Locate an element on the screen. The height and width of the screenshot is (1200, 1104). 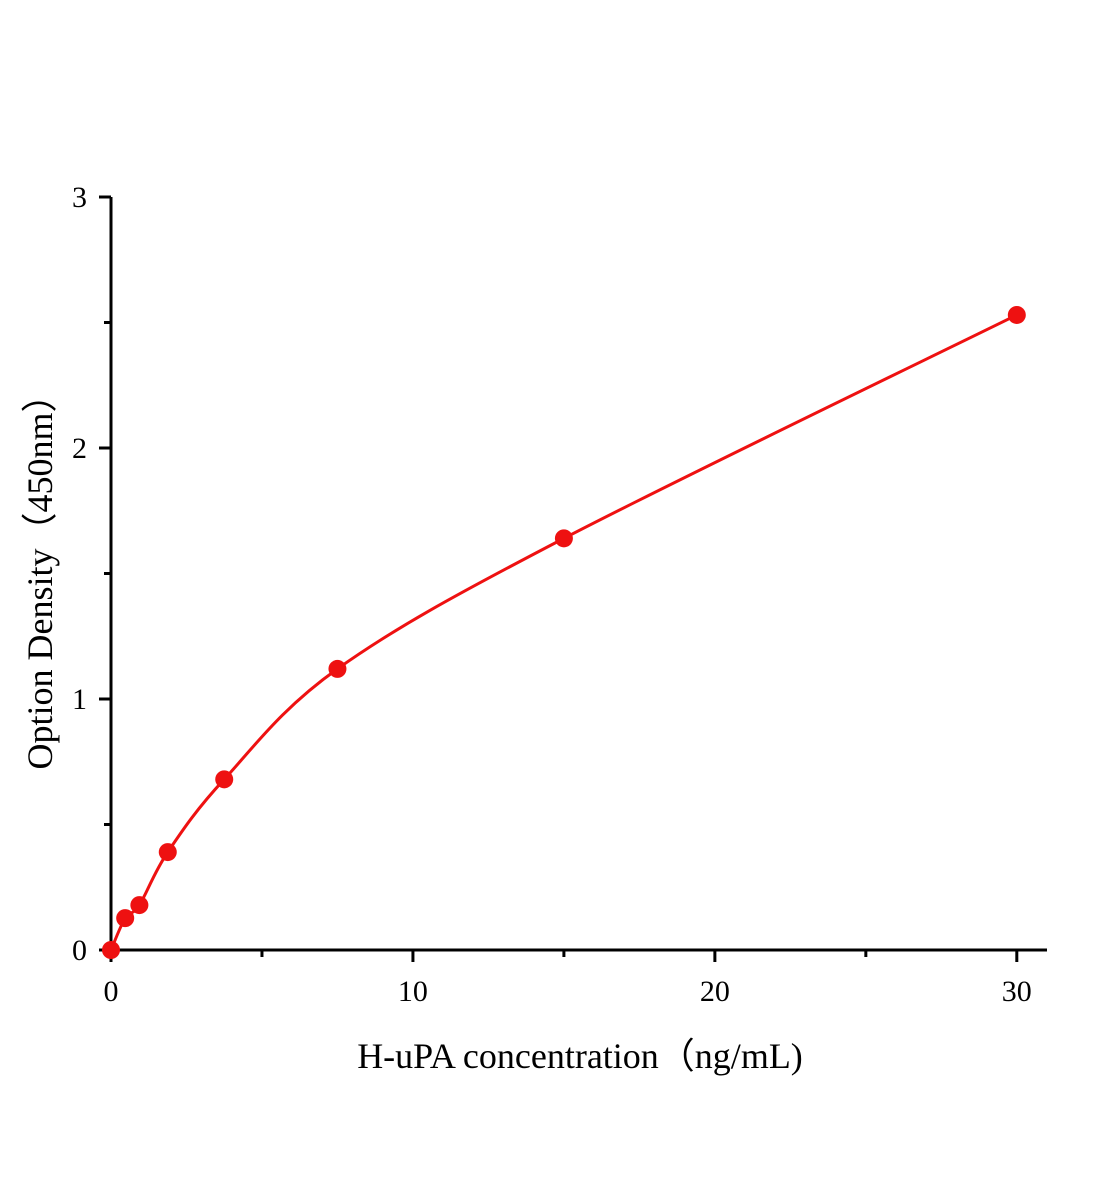
x-axis-label: H-uPA concentration（ng/mL) is located at coordinates (580, 1056).